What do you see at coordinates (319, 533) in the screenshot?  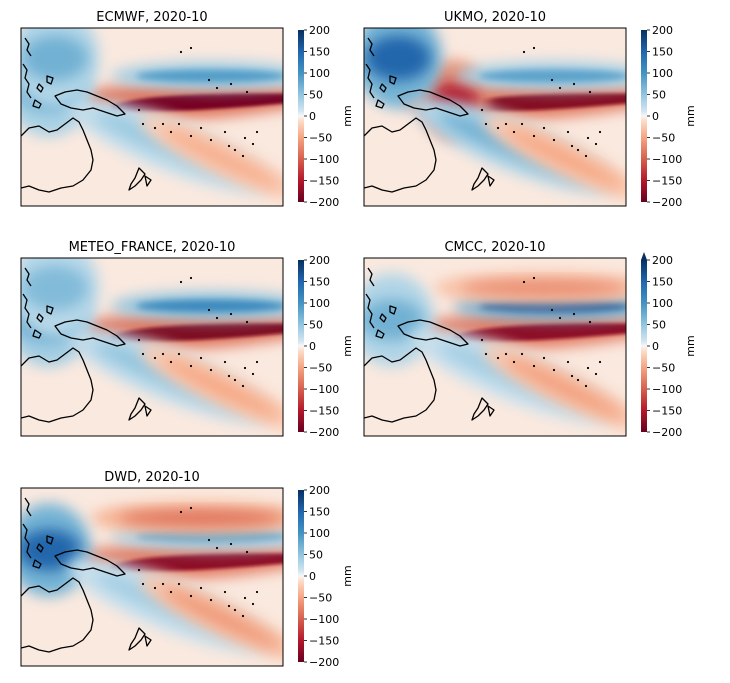 I see `colorbar-tick-label: 100` at bounding box center [319, 533].